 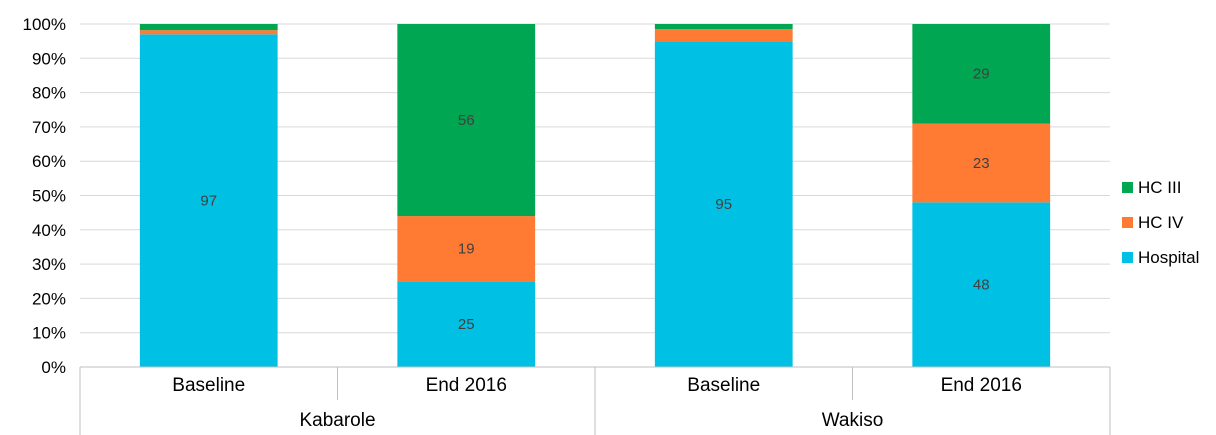 I want to click on data-label: 95, so click(x=723, y=204).